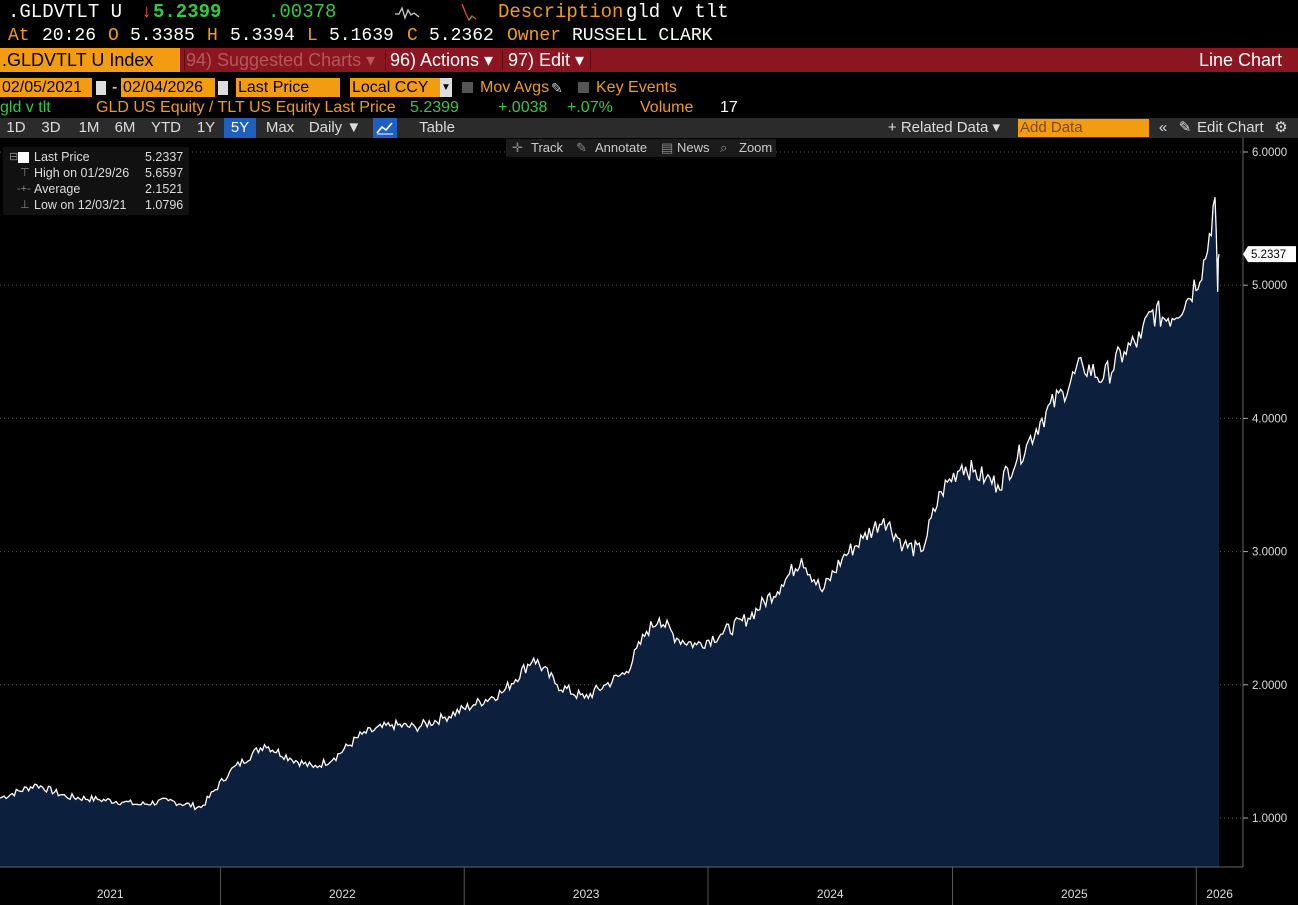 This screenshot has width=1298, height=905. What do you see at coordinates (590, 107) in the screenshot?
I see `legend-pct: +.07%` at bounding box center [590, 107].